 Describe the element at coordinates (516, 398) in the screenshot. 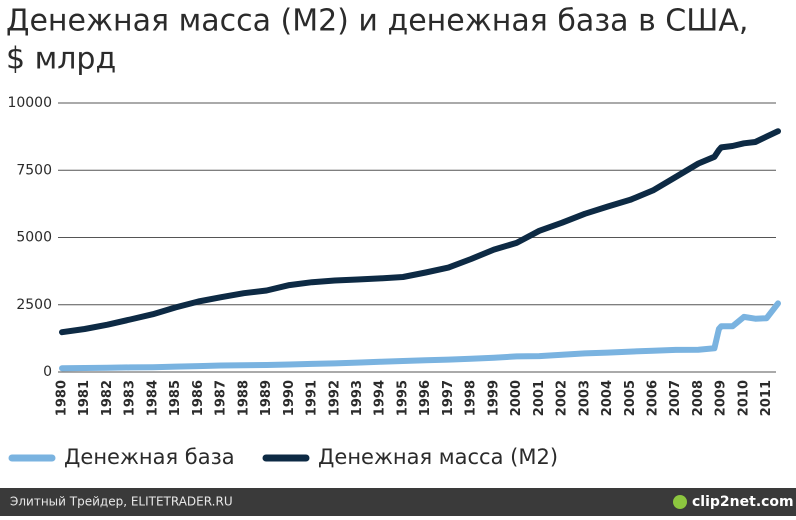

I see `x-tick-label: 2000` at that location.